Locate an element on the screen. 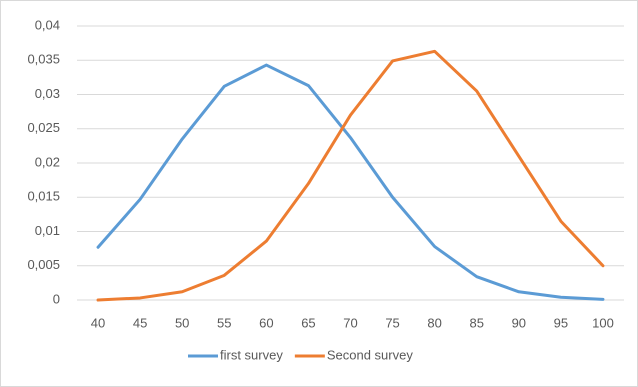 The height and width of the screenshot is (387, 638). x-tick-label: 95 is located at coordinates (561, 322).